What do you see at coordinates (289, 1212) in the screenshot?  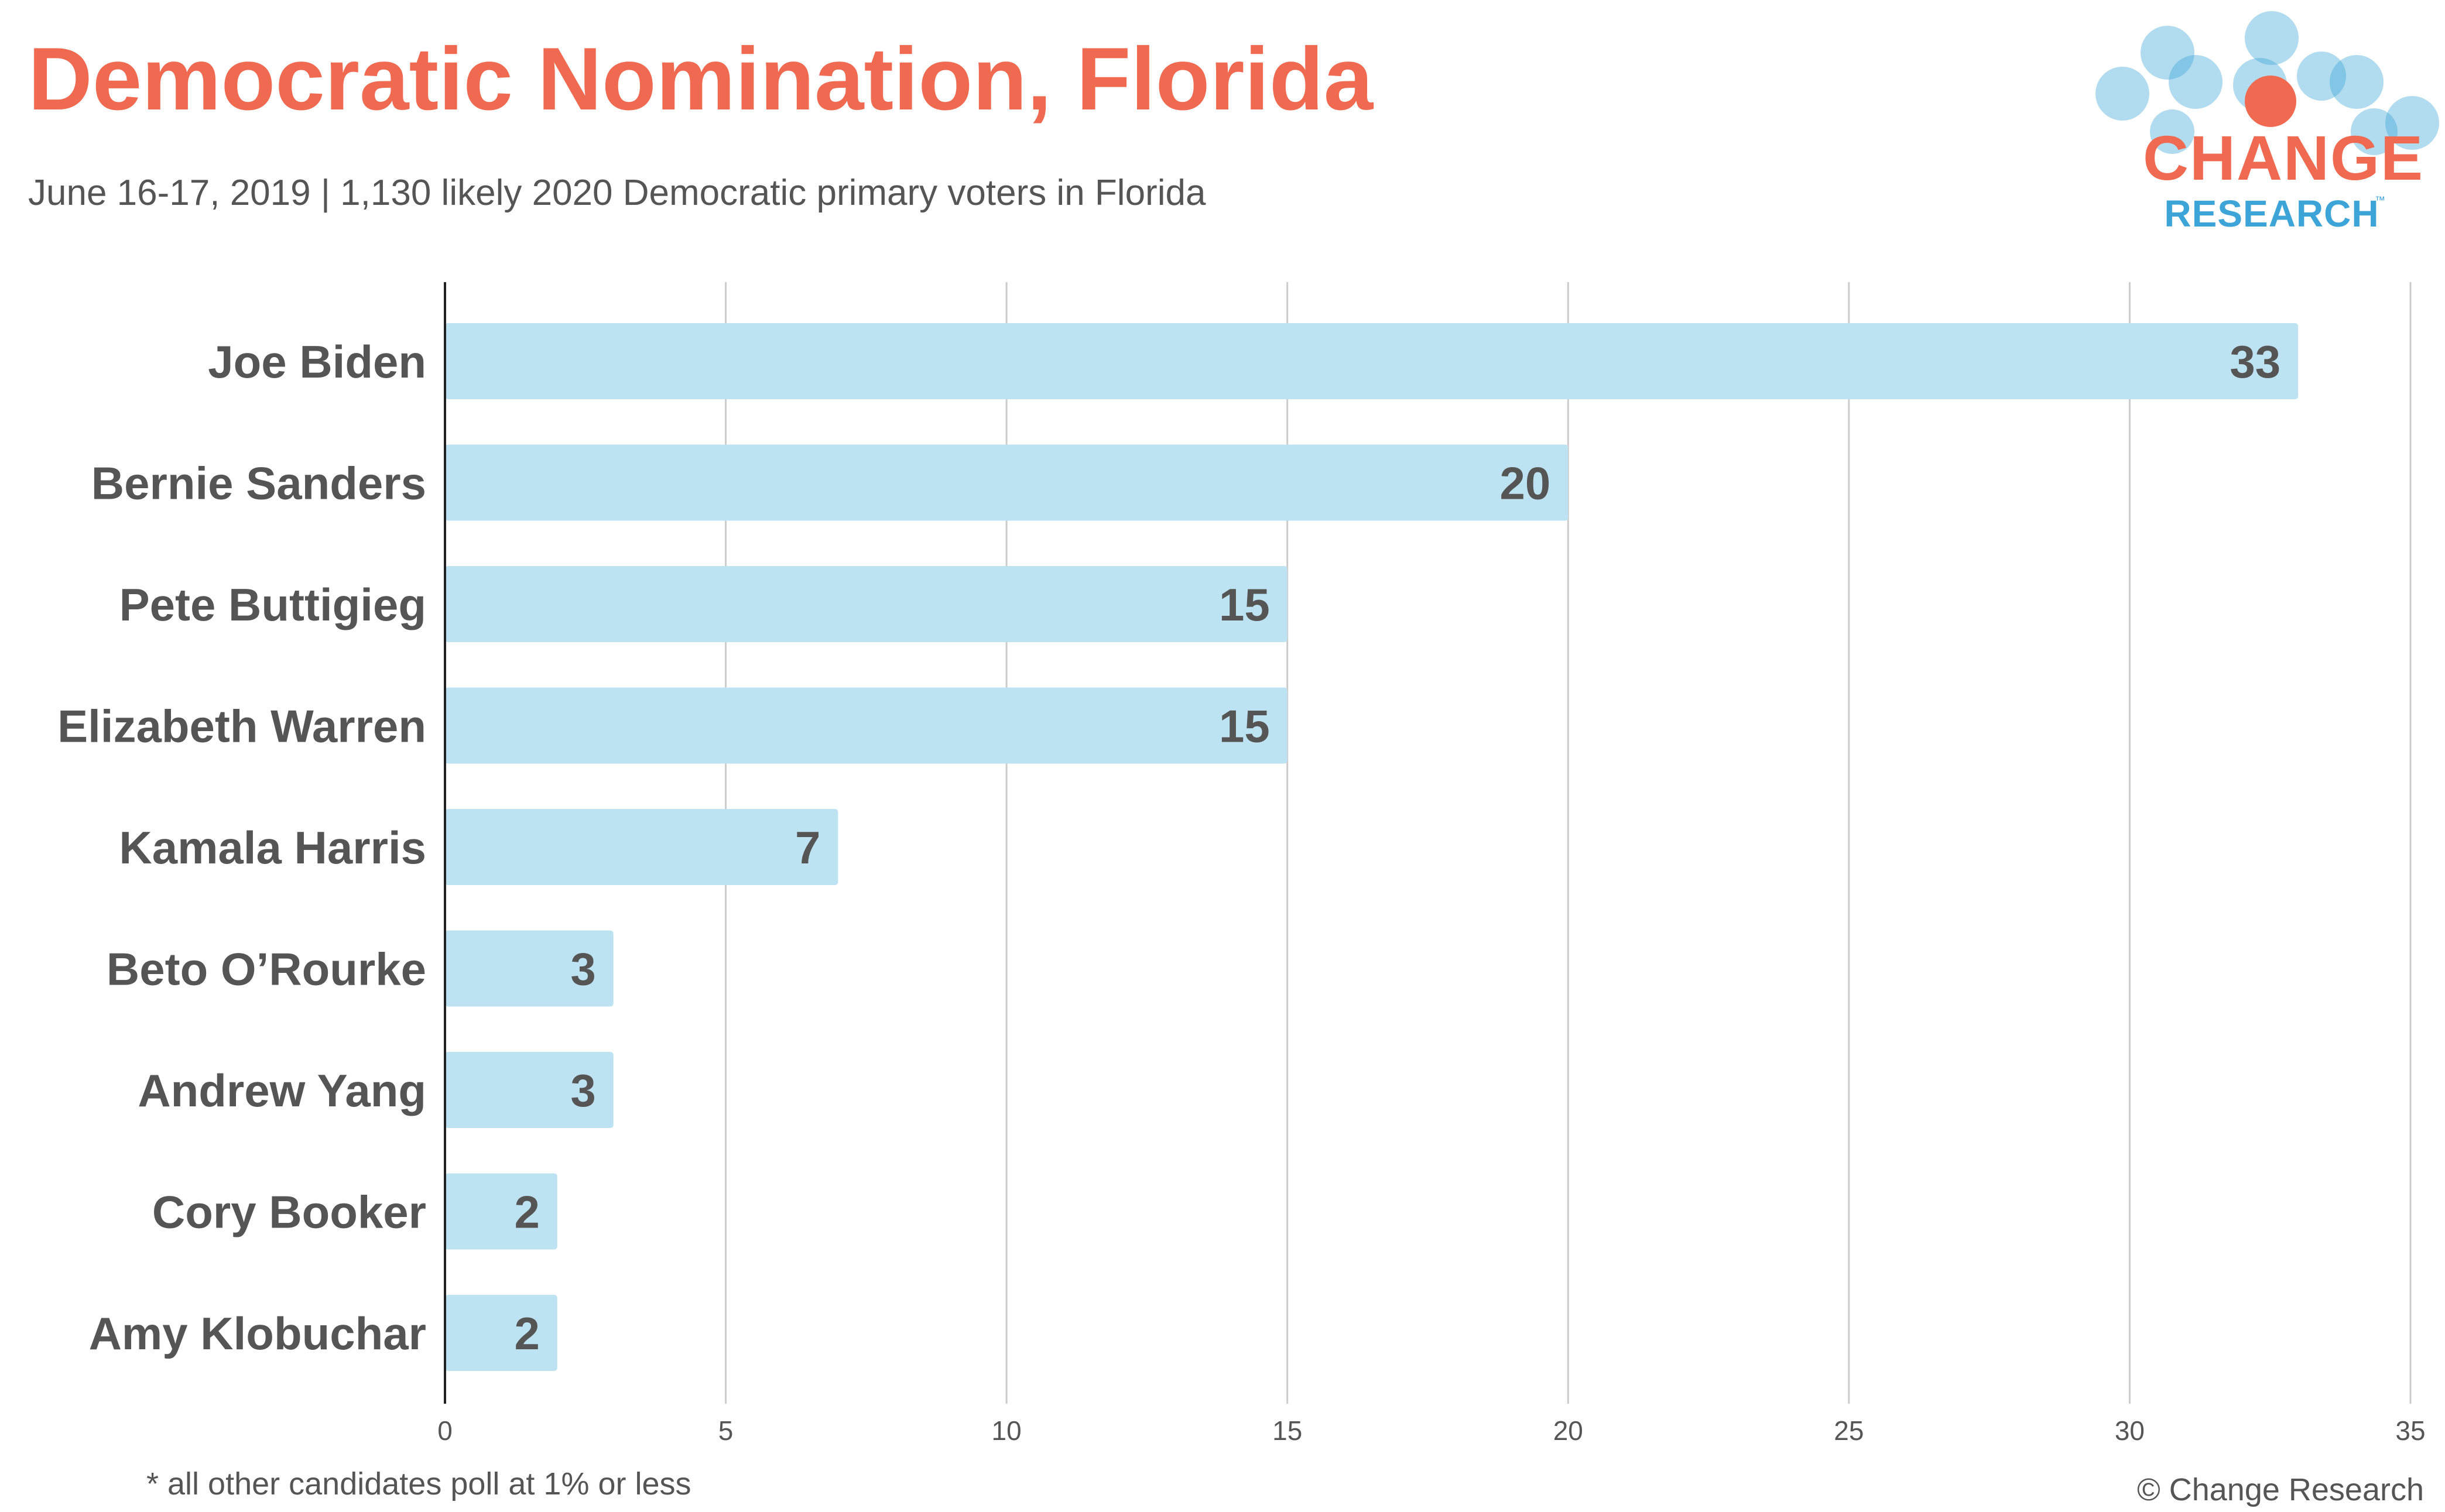 I see `category-label: Cory Booker` at bounding box center [289, 1212].